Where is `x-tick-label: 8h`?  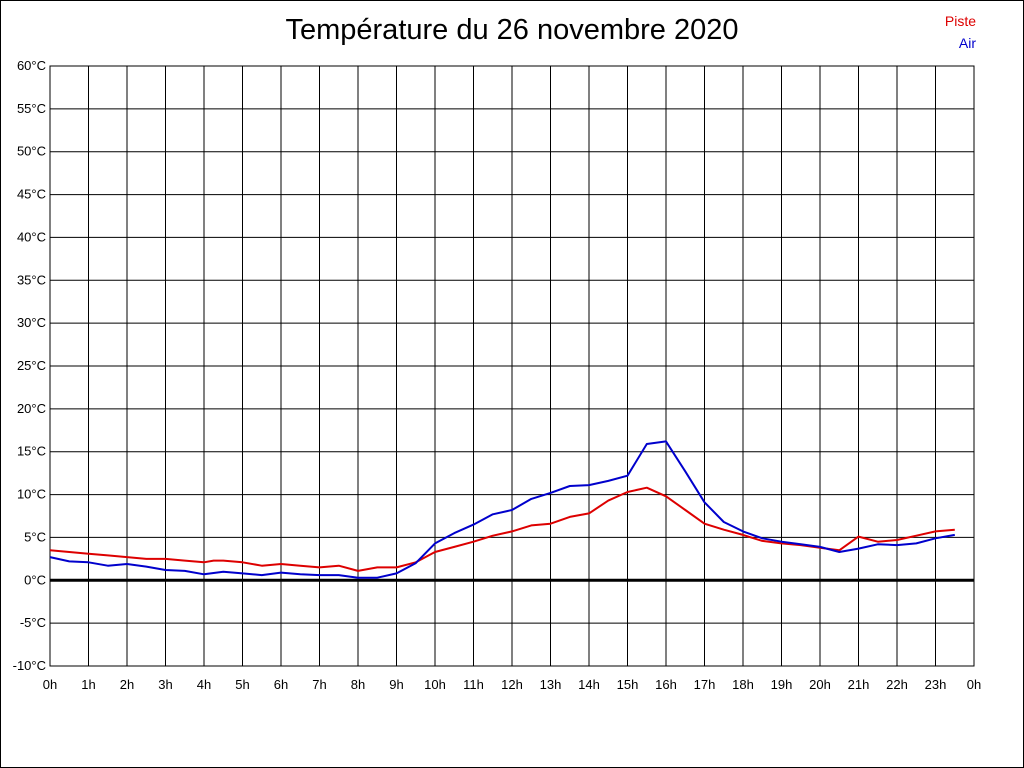 x-tick-label: 8h is located at coordinates (358, 684).